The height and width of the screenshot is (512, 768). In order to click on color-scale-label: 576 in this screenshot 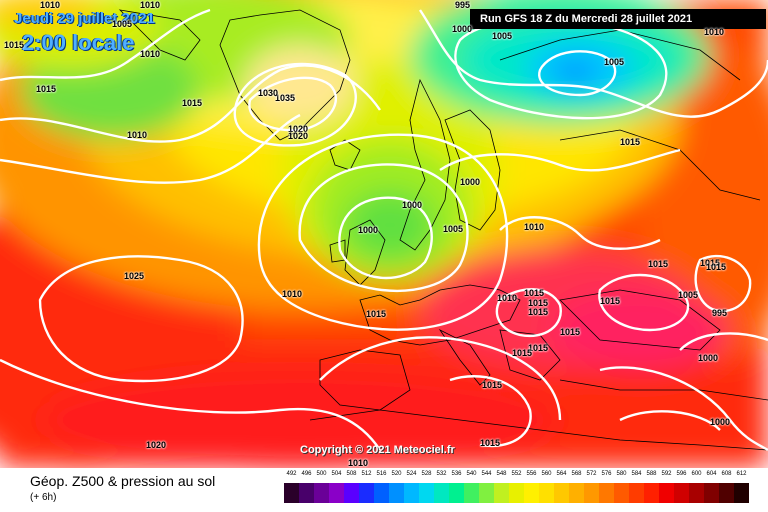, I will do `click(606, 474)`.